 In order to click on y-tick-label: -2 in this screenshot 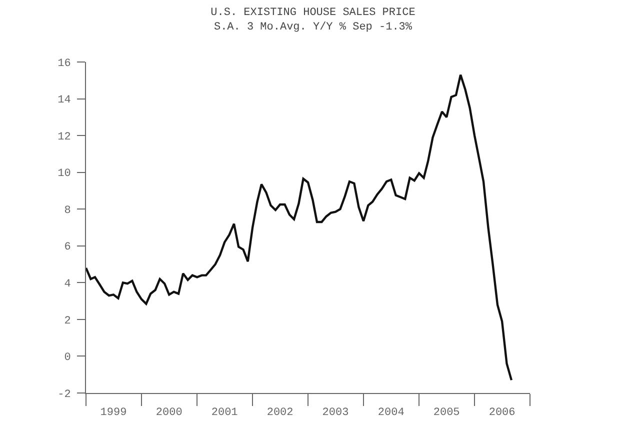, I will do `click(64, 394)`.